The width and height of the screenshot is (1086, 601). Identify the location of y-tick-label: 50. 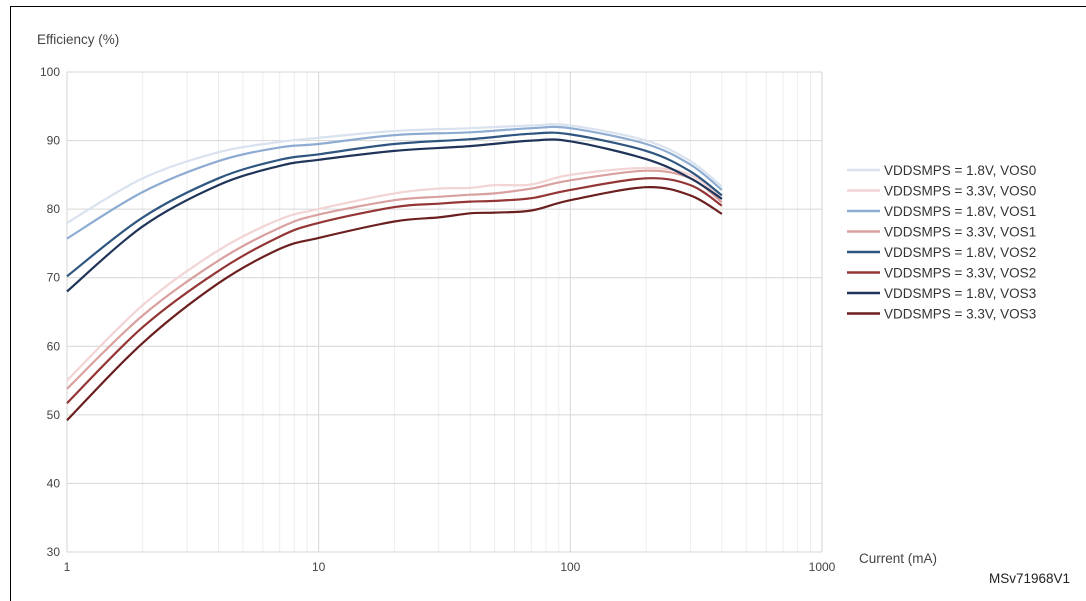
(54, 415).